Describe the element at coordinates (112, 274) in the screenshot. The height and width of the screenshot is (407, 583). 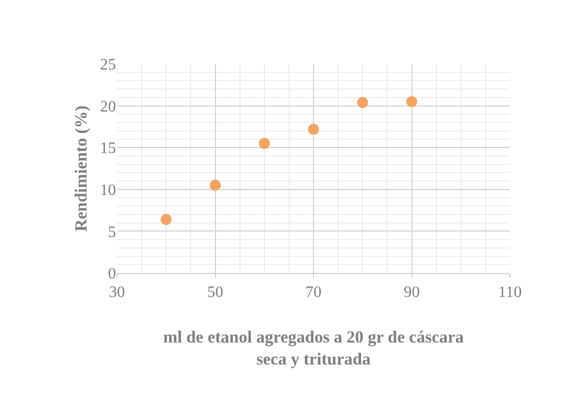
I see `y-tick-label: 0` at that location.